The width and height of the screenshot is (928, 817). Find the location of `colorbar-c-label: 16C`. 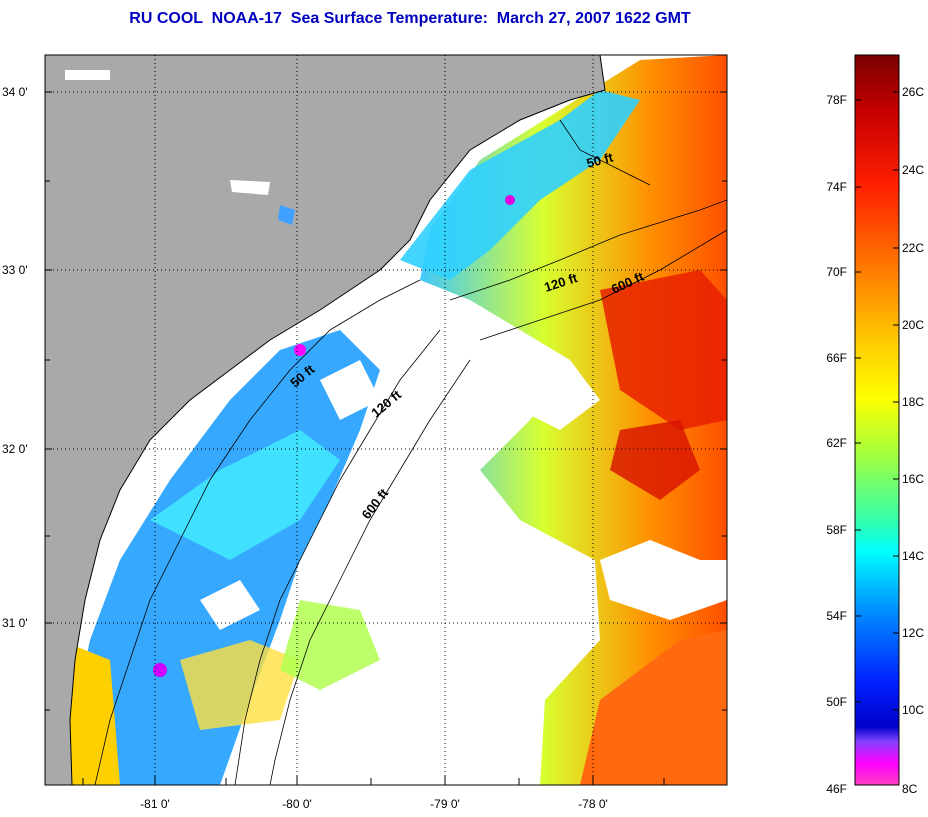

colorbar-c-label: 16C is located at coordinates (913, 479).